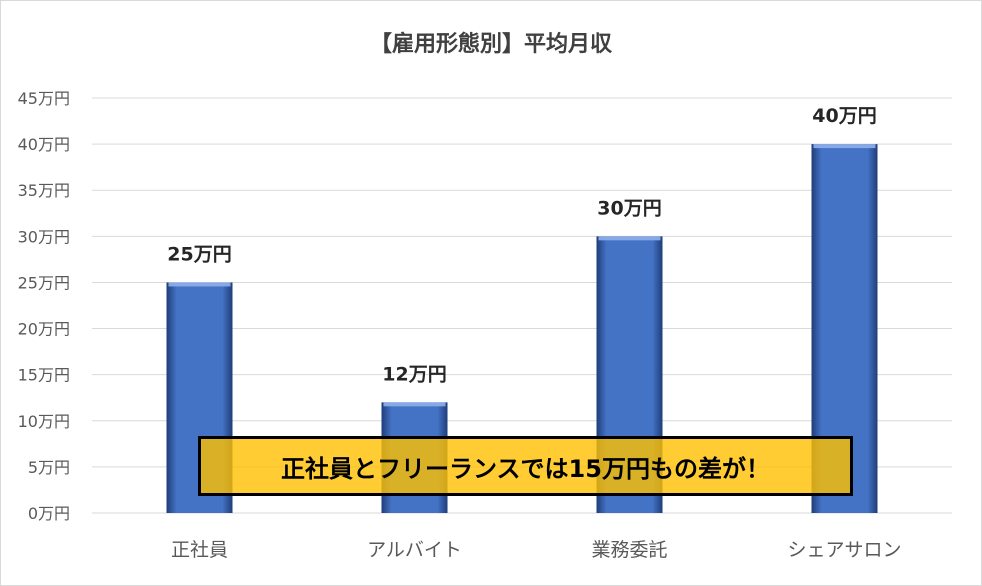  Describe the element at coordinates (844, 550) in the screenshot. I see `category-label: シェアサロン` at that location.